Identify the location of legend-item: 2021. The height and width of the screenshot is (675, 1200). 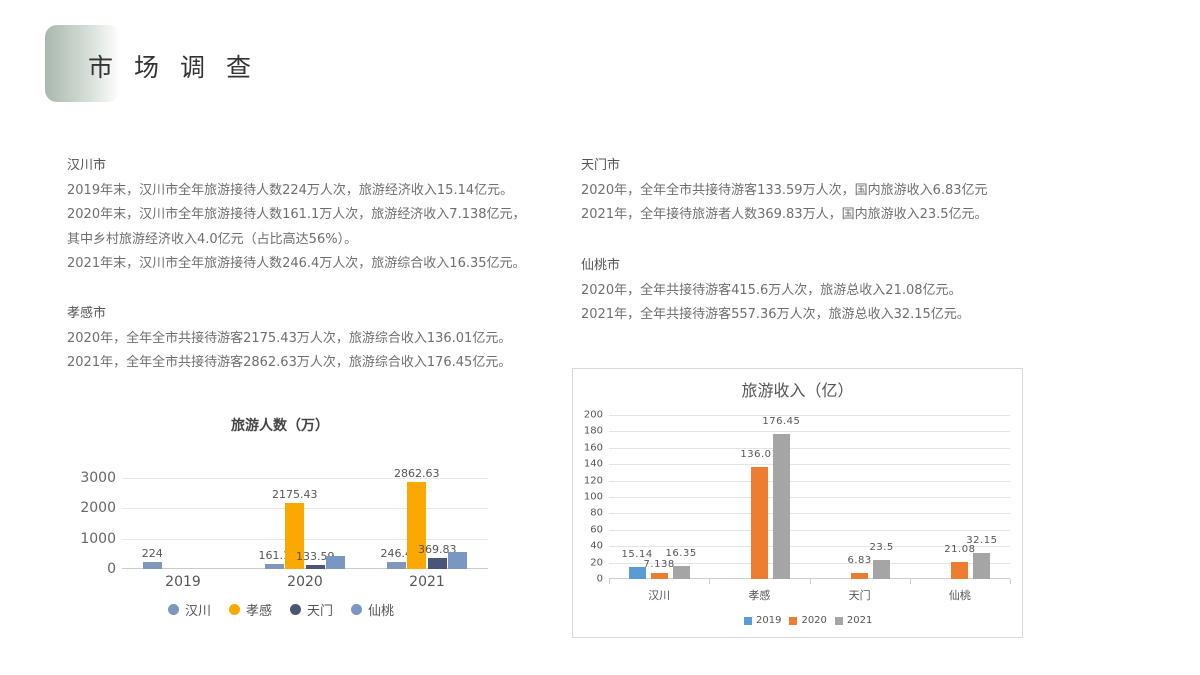
(853, 620).